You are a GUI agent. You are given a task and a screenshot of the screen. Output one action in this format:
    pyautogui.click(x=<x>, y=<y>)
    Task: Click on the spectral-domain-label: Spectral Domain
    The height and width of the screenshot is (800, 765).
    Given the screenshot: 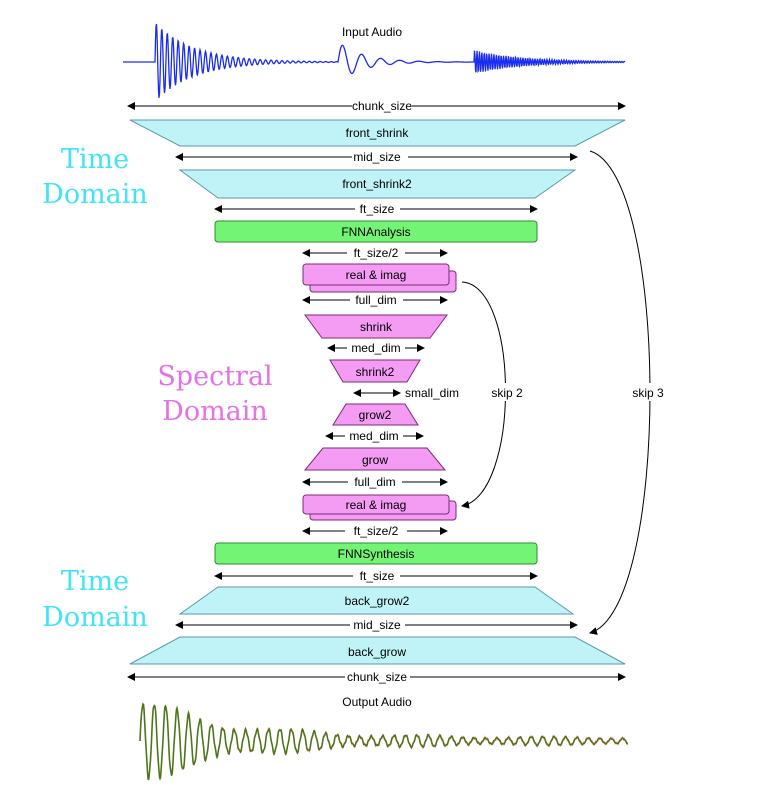 What is the action you would take?
    pyautogui.click(x=214, y=394)
    